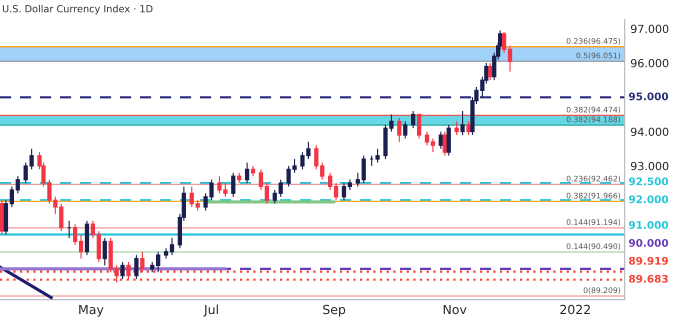  What do you see at coordinates (91, 310) in the screenshot?
I see `x-tick-label: May` at bounding box center [91, 310].